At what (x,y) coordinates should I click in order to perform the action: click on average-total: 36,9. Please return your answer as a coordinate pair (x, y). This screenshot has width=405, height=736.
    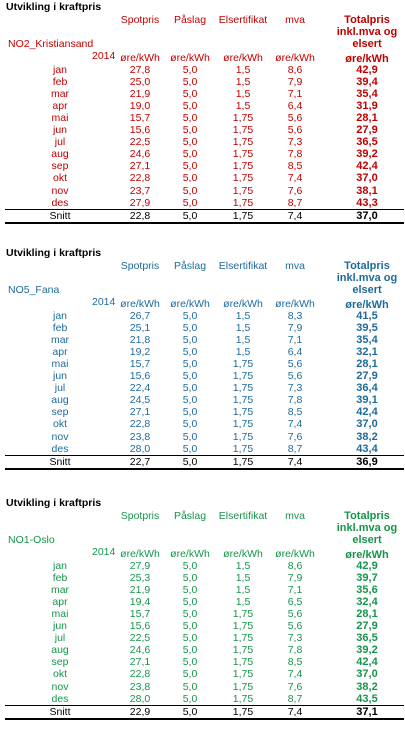
    Looking at the image, I should click on (367, 461).